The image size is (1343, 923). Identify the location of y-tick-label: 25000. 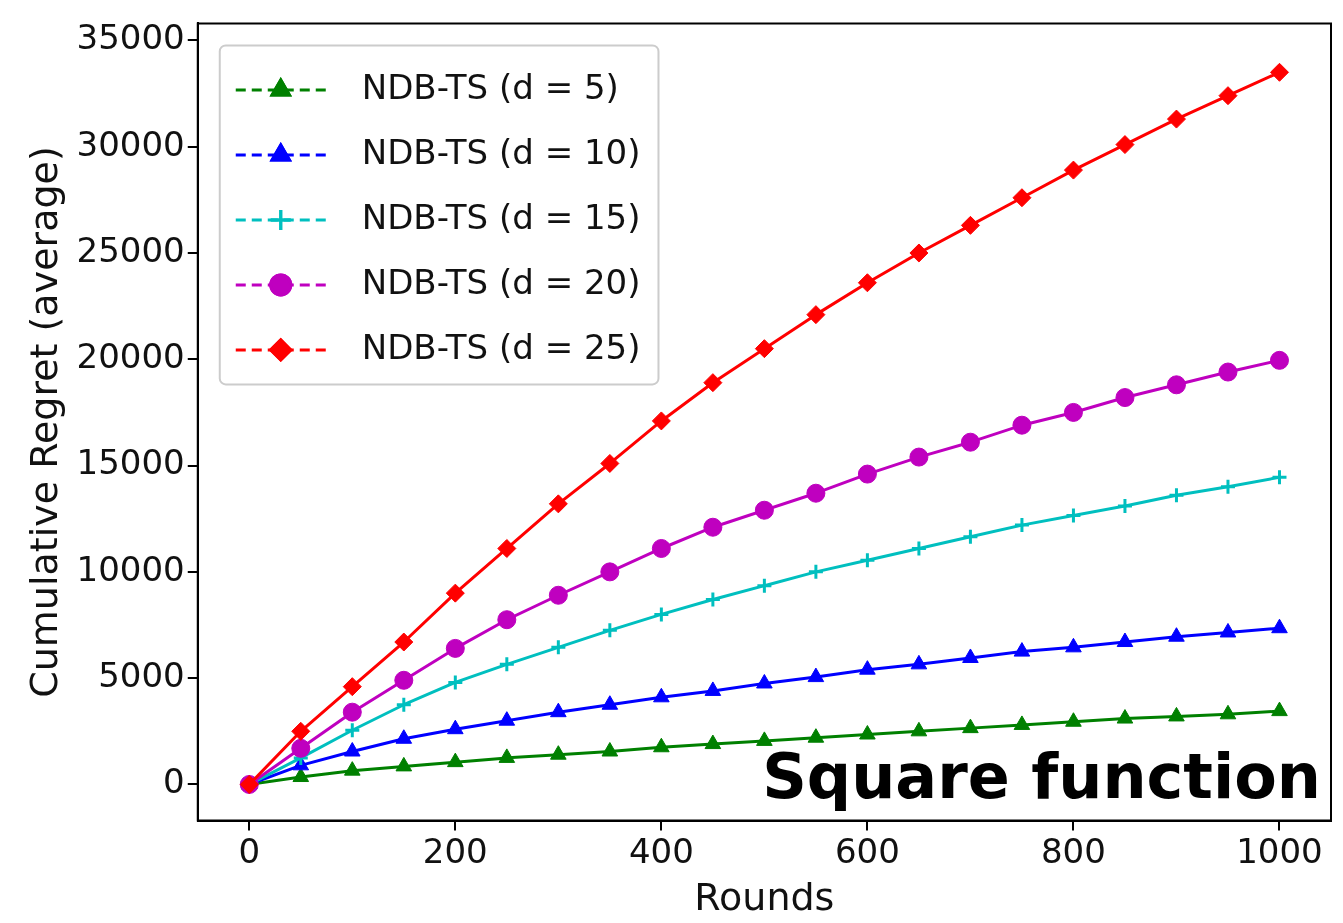
(130, 249).